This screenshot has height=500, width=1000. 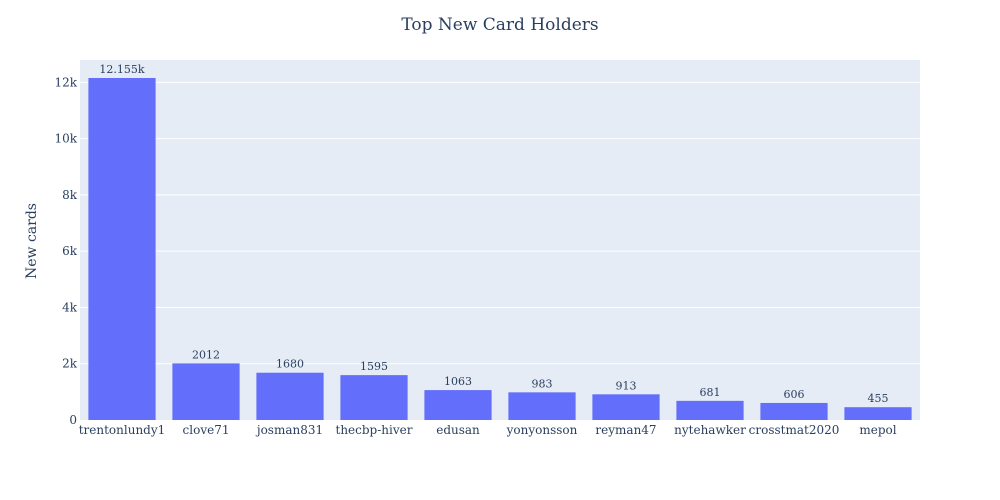 What do you see at coordinates (794, 430) in the screenshot?
I see `x-tick-label: crosstmat2020` at bounding box center [794, 430].